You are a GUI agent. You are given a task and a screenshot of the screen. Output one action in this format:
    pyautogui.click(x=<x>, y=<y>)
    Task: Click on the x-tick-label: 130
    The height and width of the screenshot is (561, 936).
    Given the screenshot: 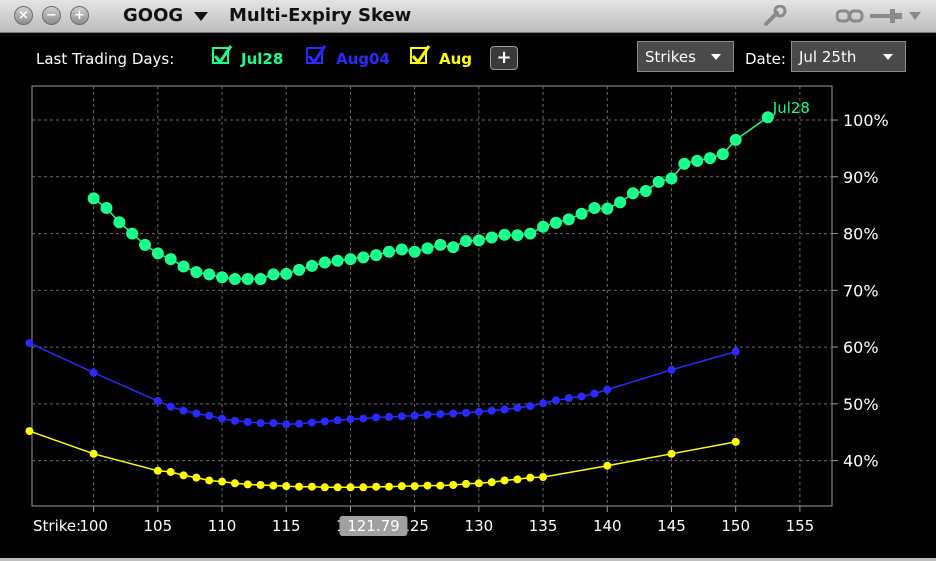 What is the action you would take?
    pyautogui.click(x=479, y=526)
    